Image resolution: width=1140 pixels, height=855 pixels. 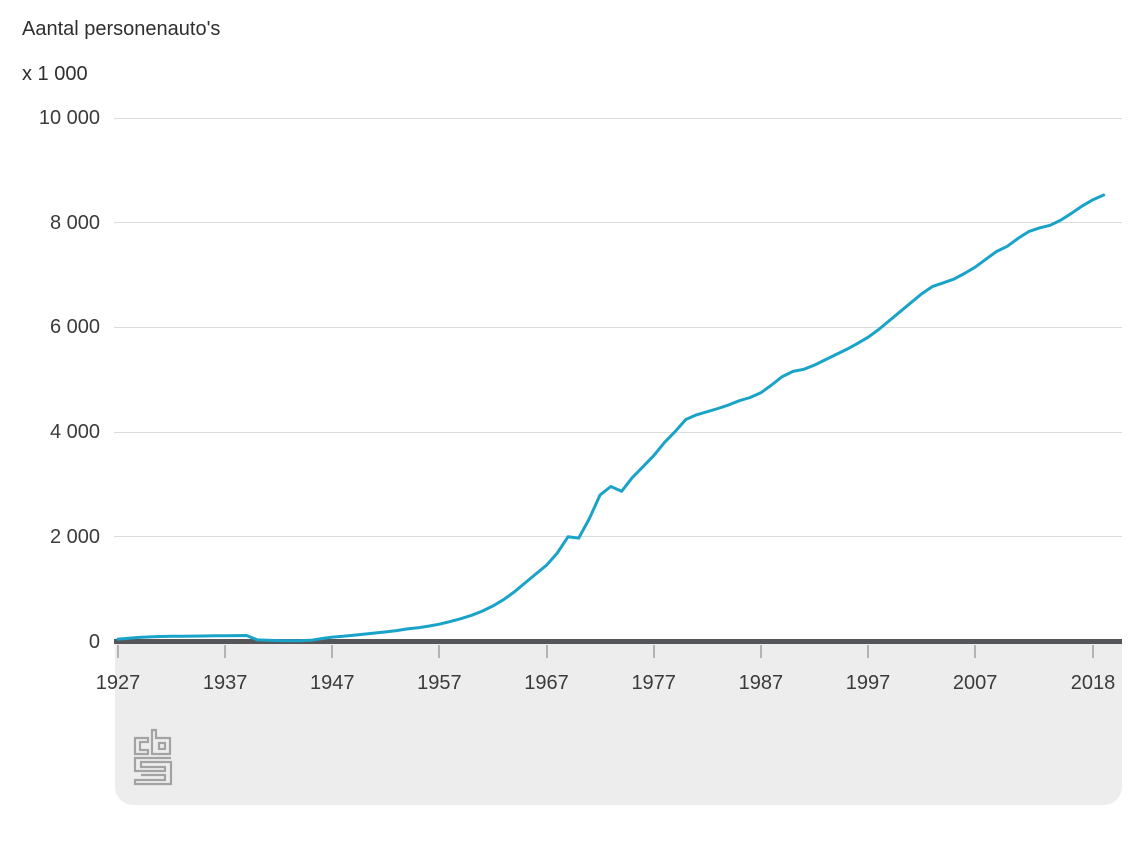 What do you see at coordinates (55, 74) in the screenshot?
I see `chart-unit-label: x 1 000` at bounding box center [55, 74].